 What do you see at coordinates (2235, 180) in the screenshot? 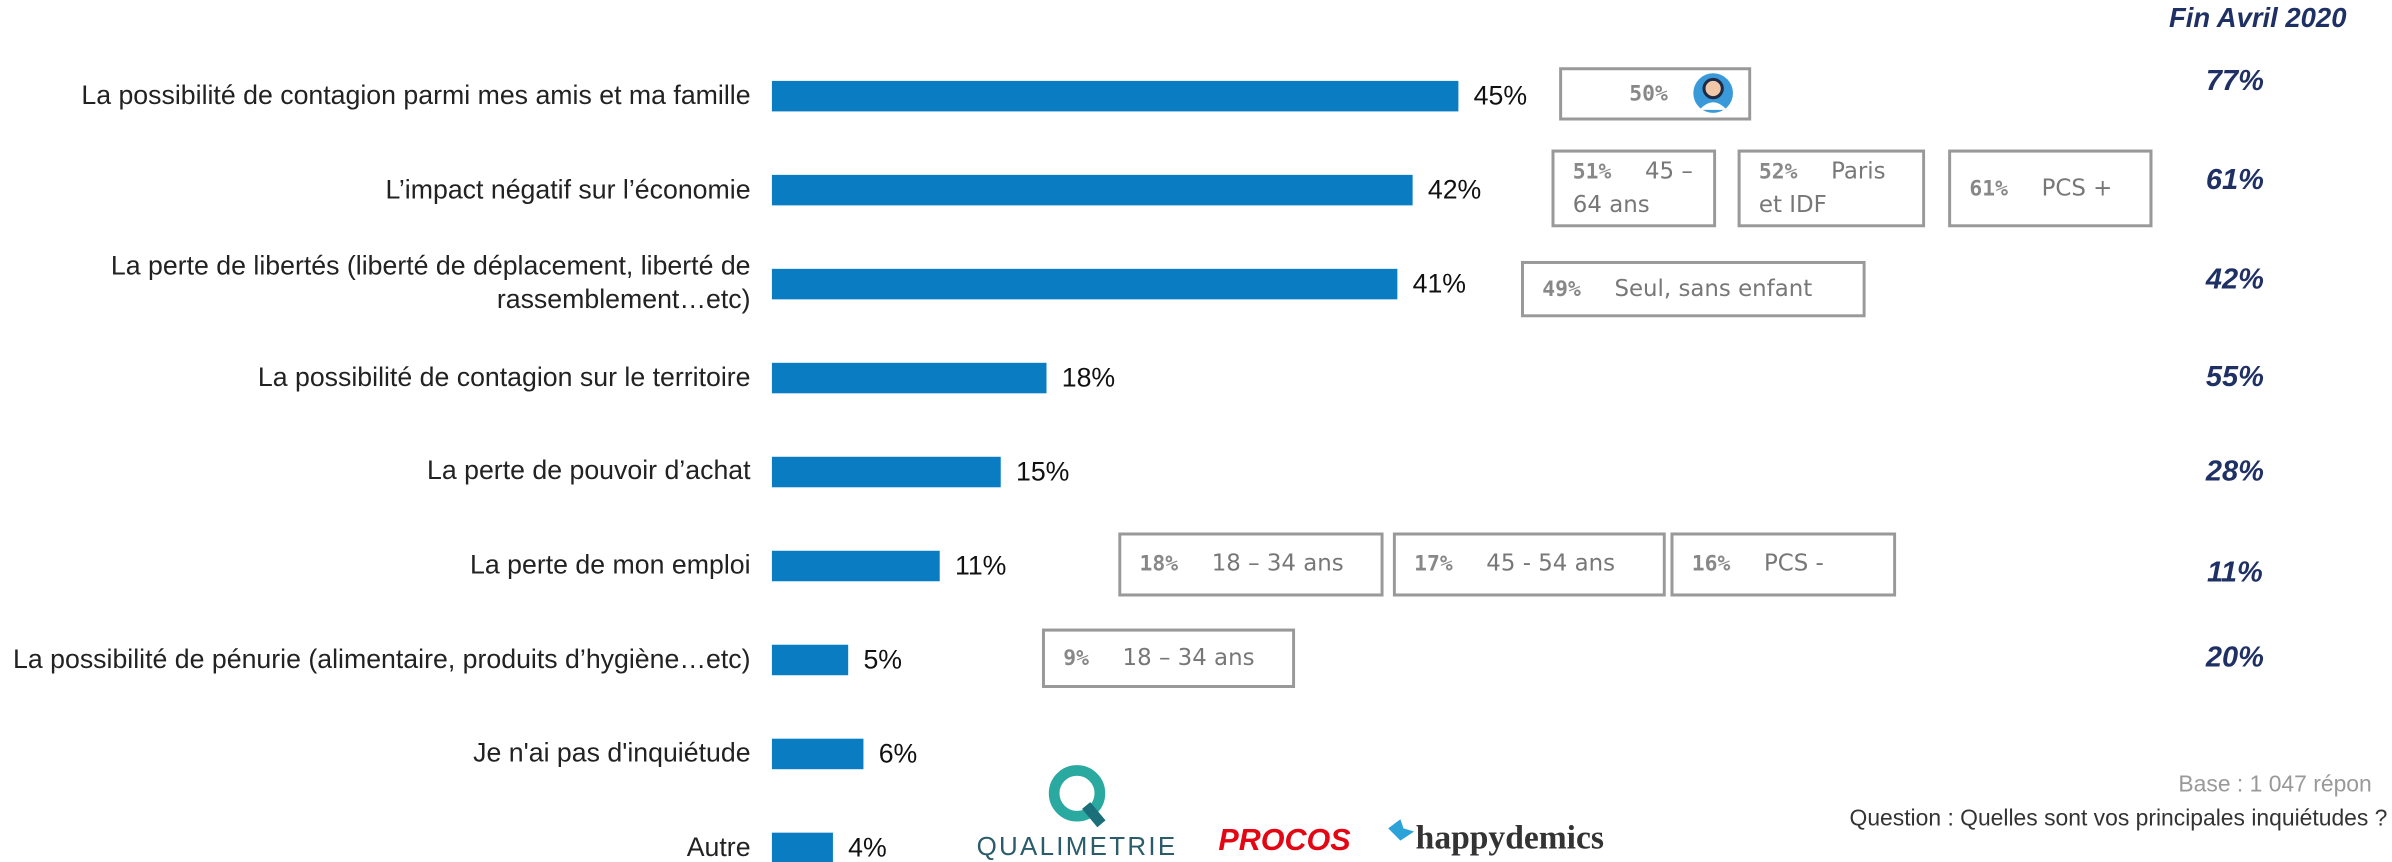
I see `comparison-value: 61%` at bounding box center [2235, 180].